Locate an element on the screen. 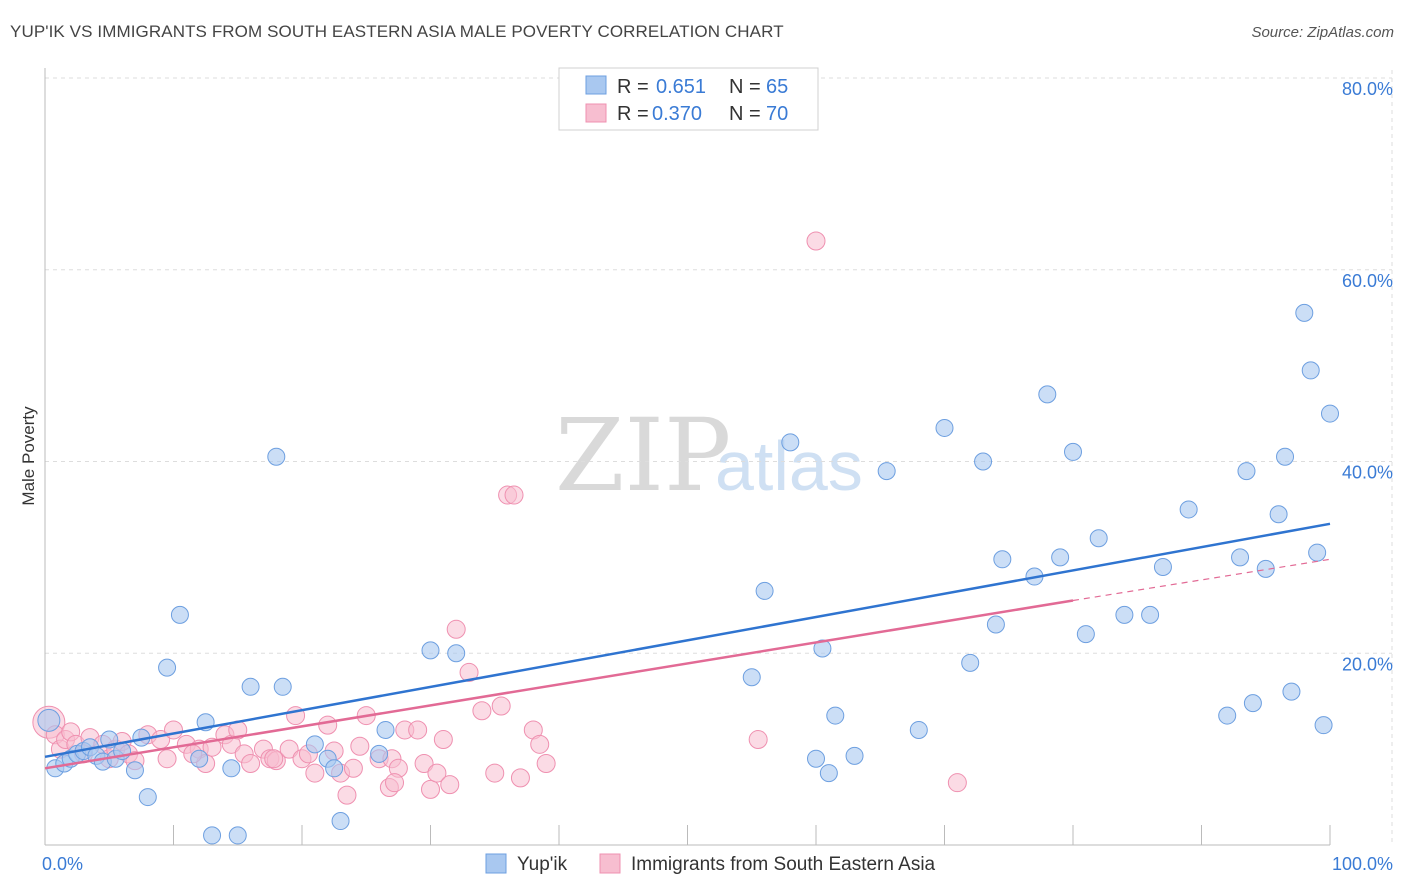  bottom-legend-label-sea: Immigrants from South Eastern Asia is located at coordinates (783, 864).